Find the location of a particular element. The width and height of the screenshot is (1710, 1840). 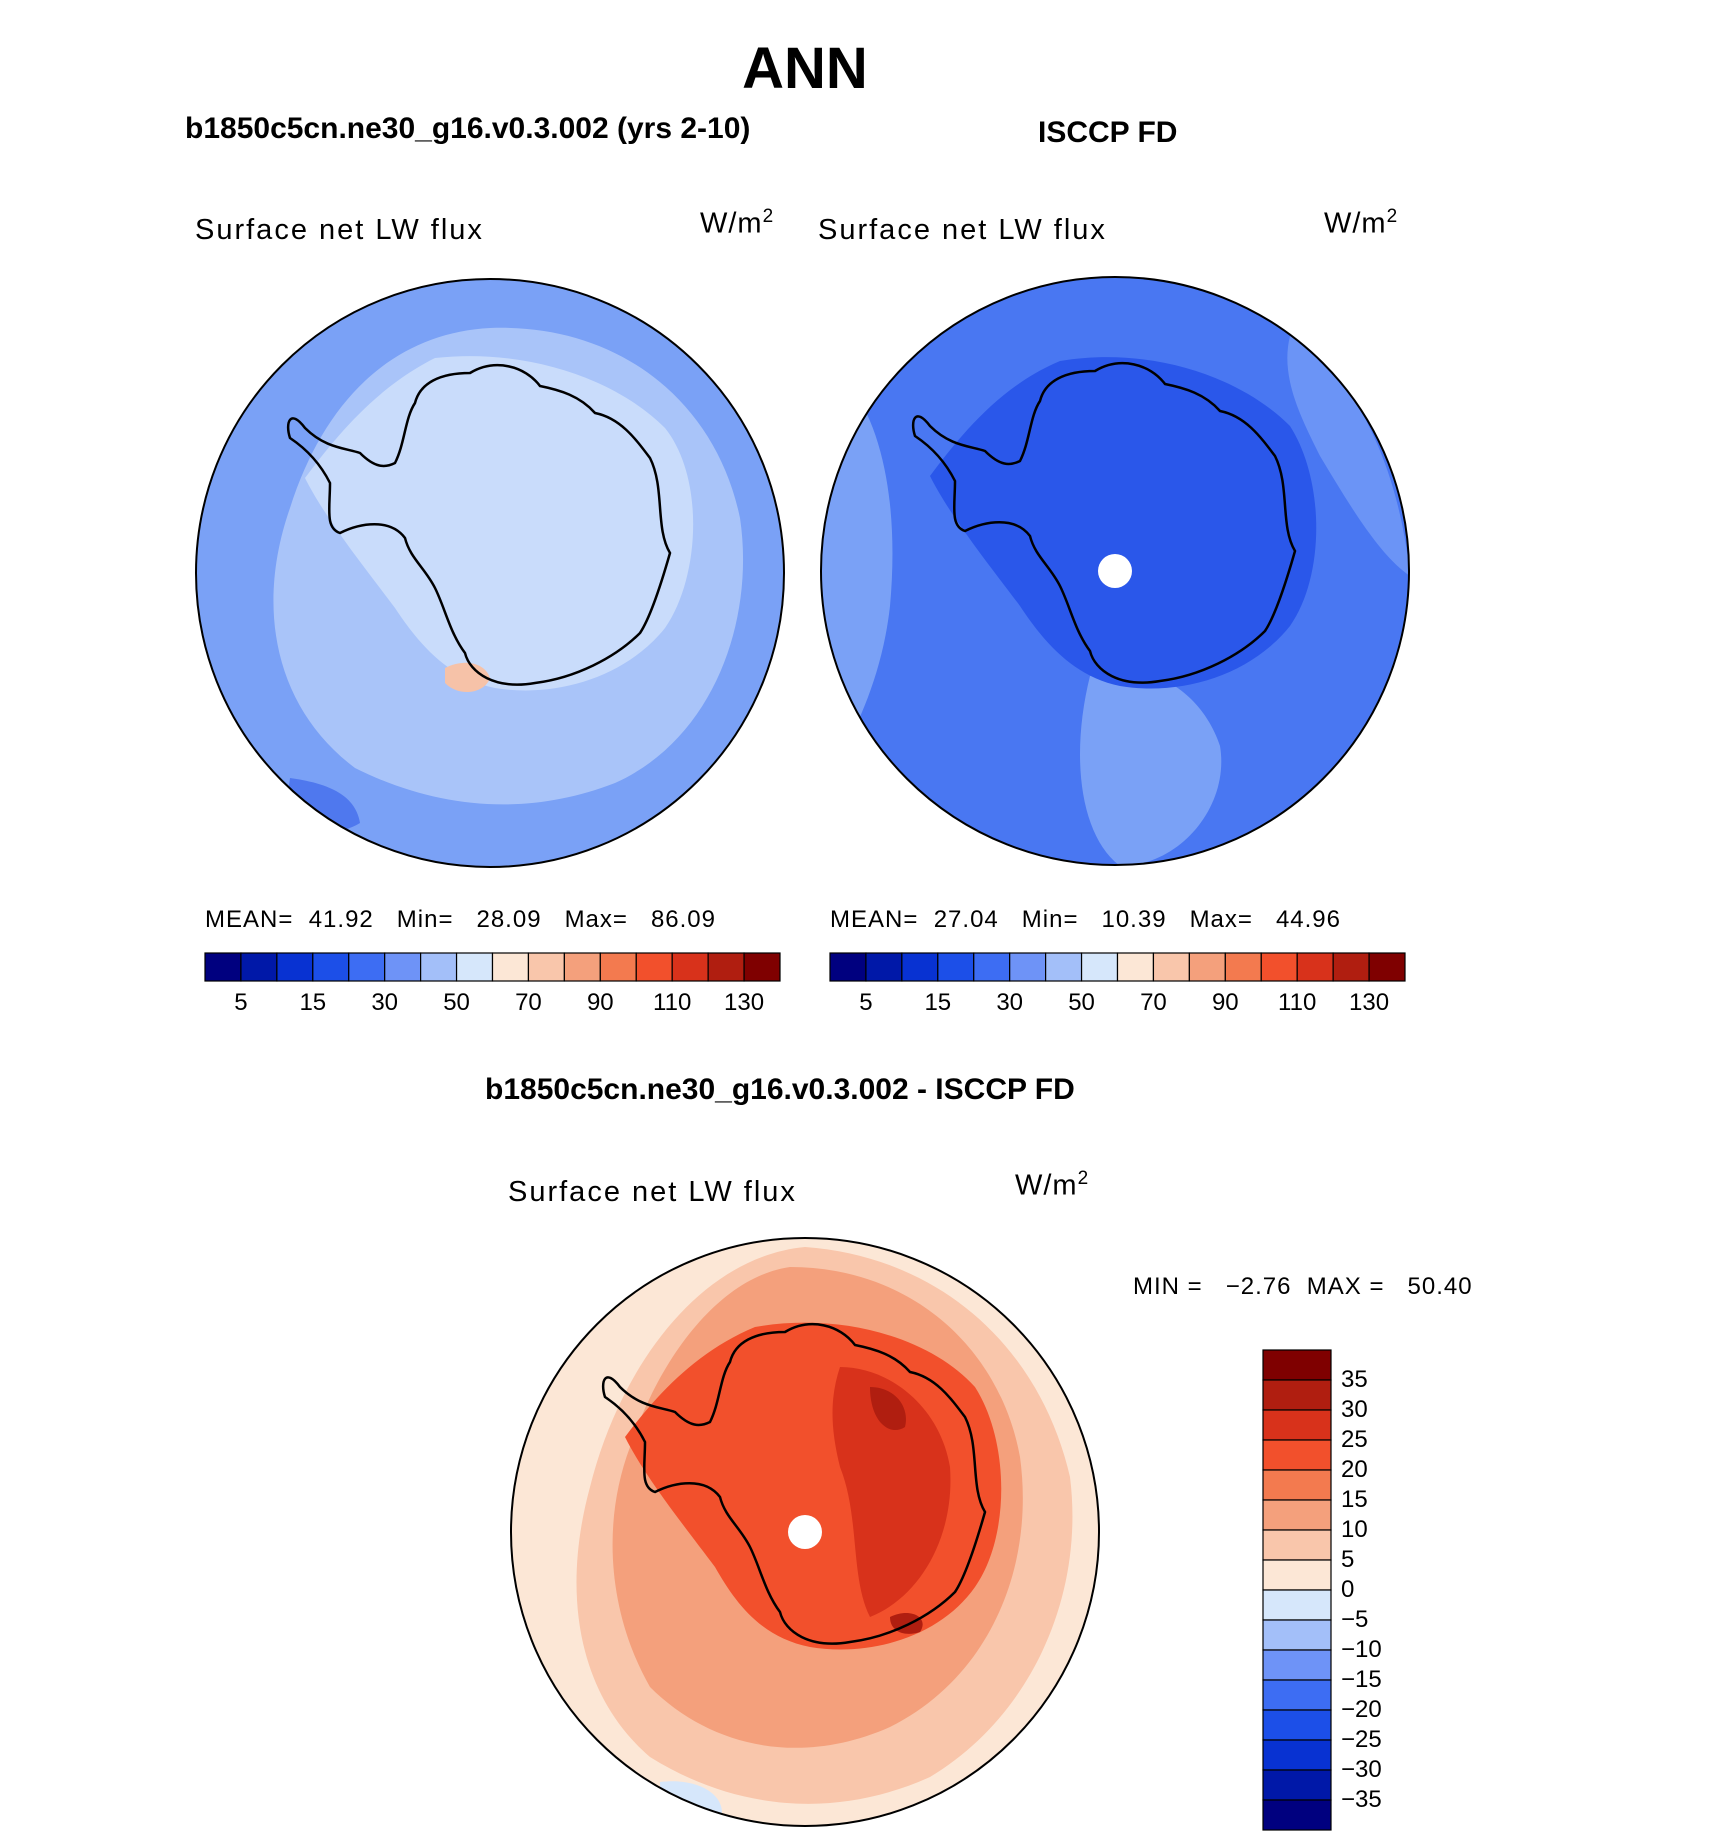

obs-antarctica-coastline is located at coordinates (1104, 523).